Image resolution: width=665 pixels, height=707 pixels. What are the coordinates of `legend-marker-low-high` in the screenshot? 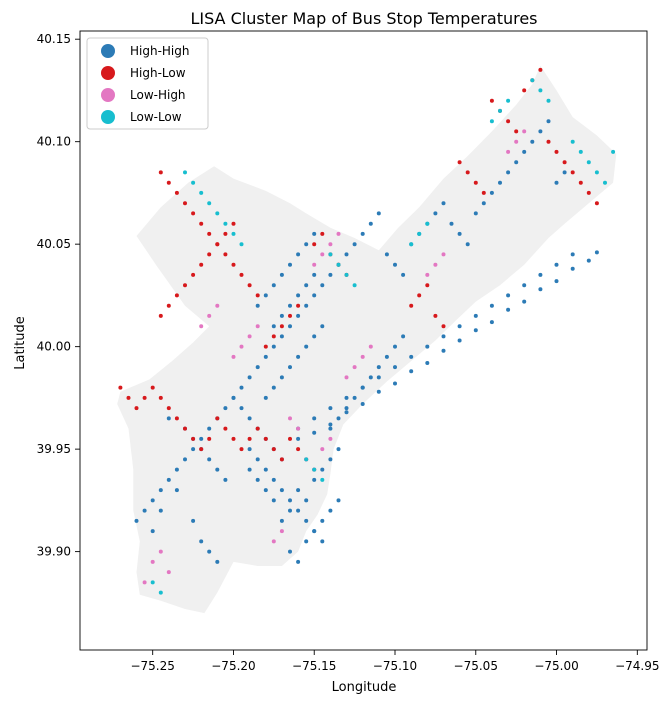 It's located at (108, 95).